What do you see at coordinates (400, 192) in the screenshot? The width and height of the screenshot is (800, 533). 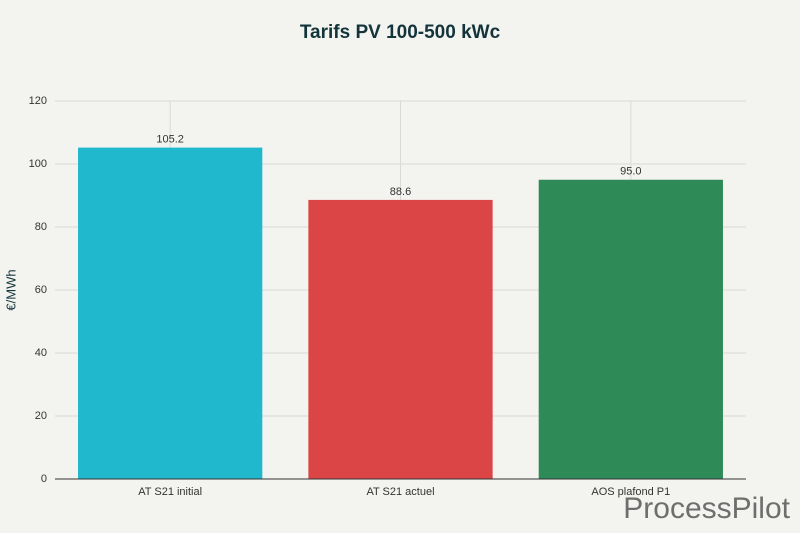 I see `data-label: 88.6` at bounding box center [400, 192].